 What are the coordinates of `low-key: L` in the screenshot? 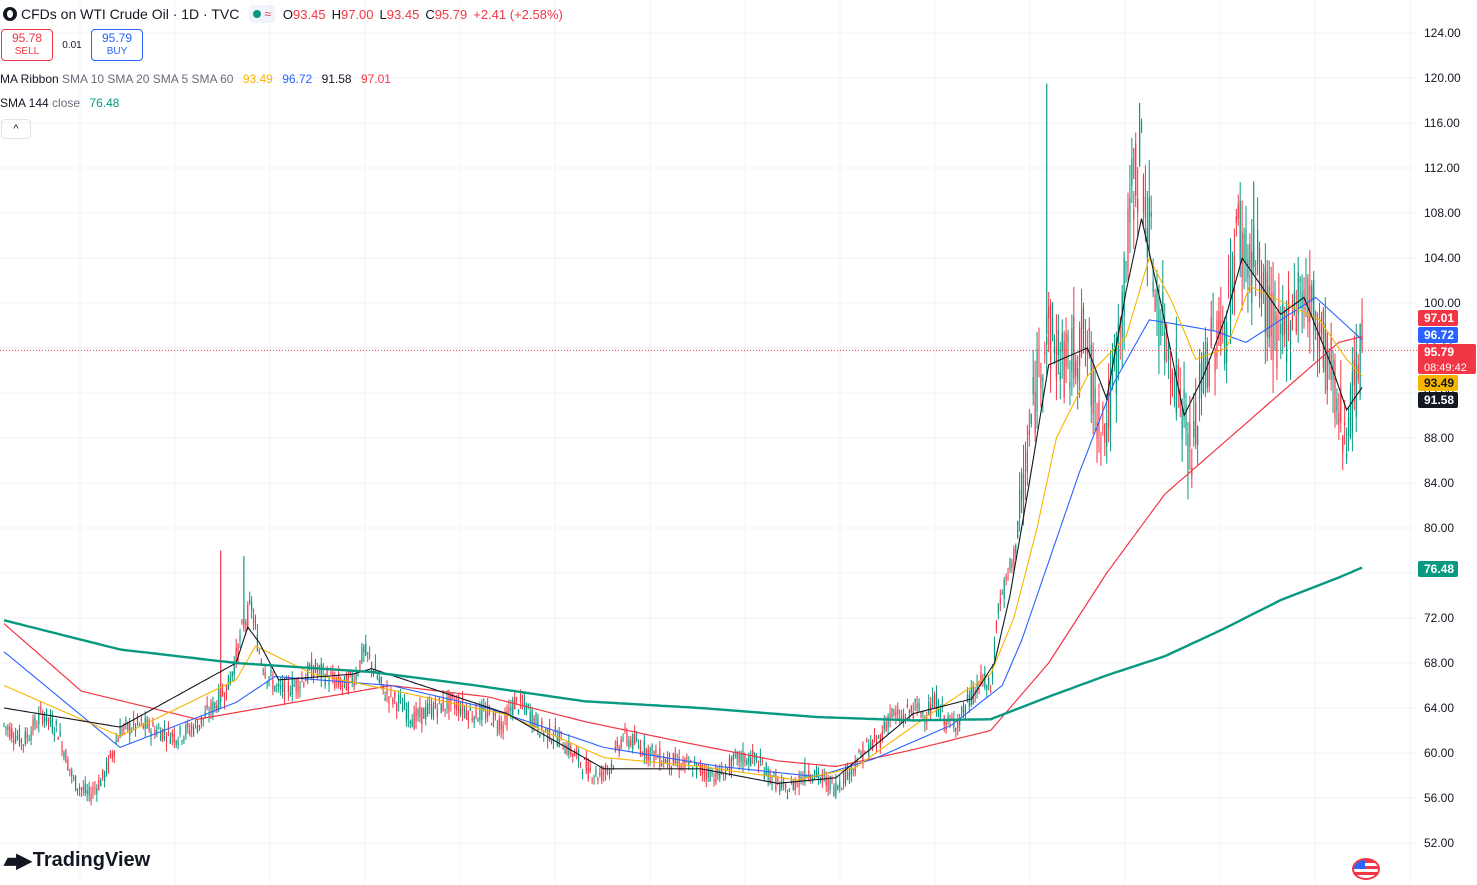 It's located at (383, 14).